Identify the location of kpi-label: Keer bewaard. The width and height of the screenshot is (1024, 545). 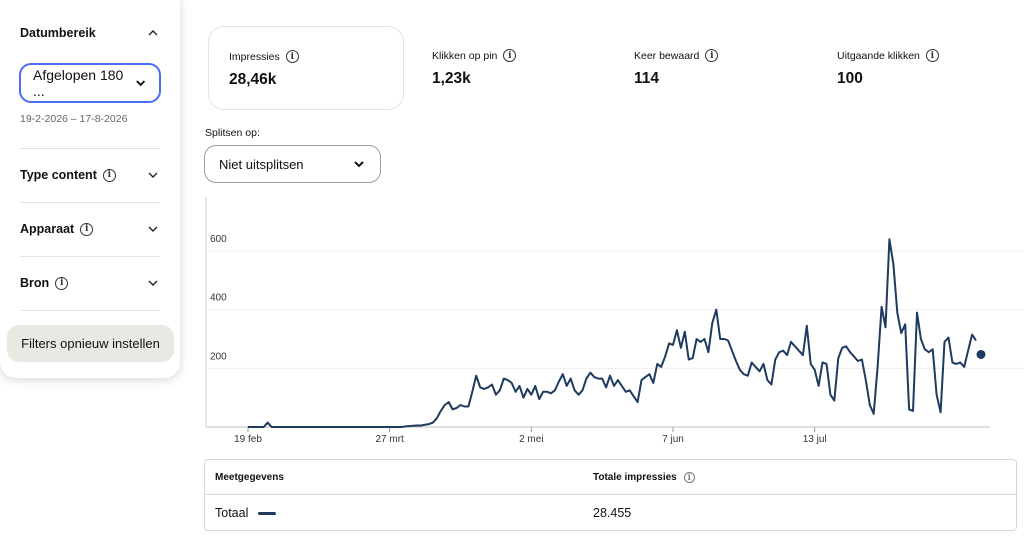
(667, 55).